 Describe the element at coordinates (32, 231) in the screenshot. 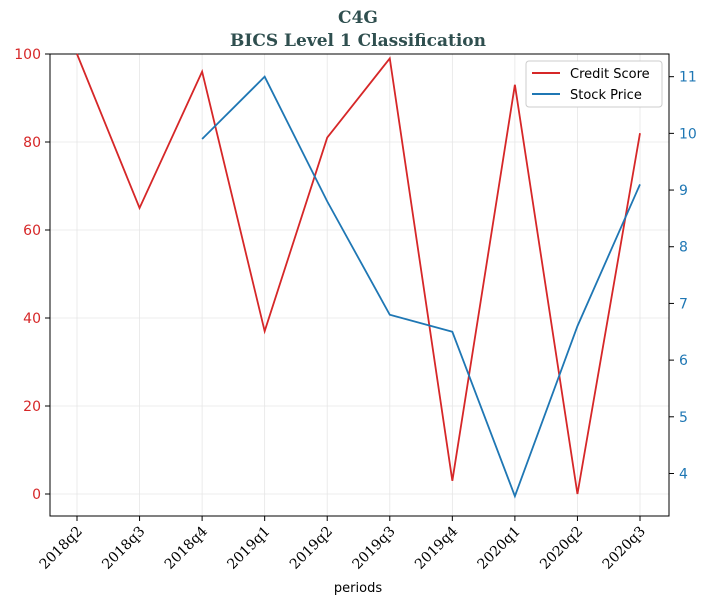

I see `y-left-tick-label: 60` at that location.